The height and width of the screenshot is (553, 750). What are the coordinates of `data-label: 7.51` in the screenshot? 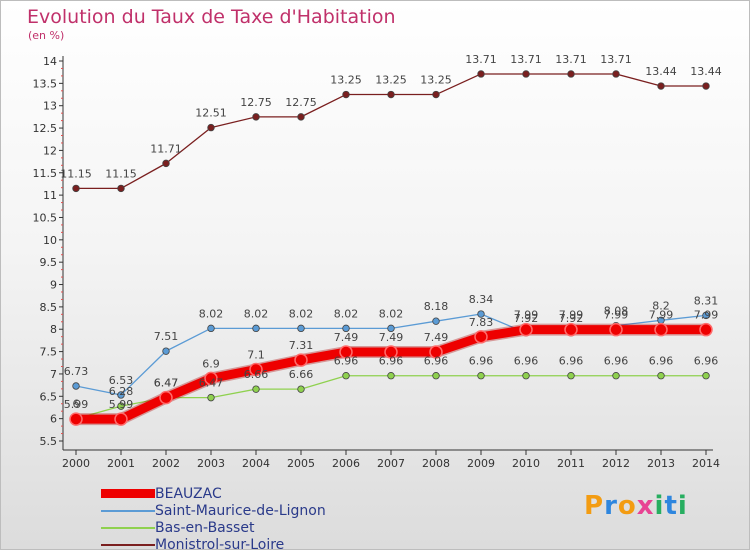 It's located at (166, 336).